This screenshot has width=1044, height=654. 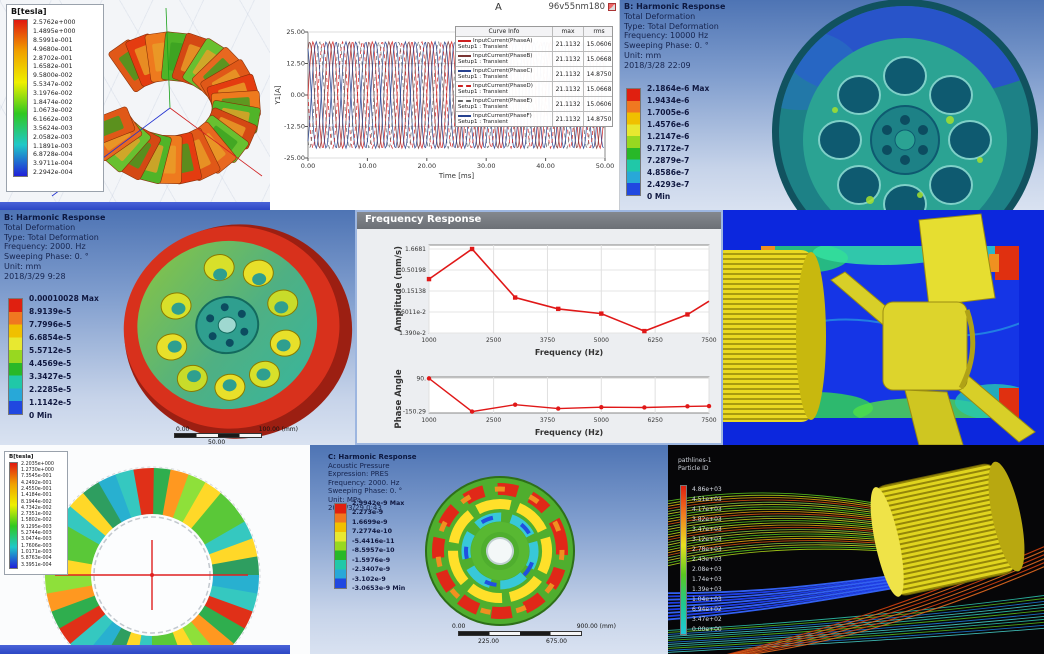 I want to click on svg-text: 0.15138, so click(x=413, y=291).